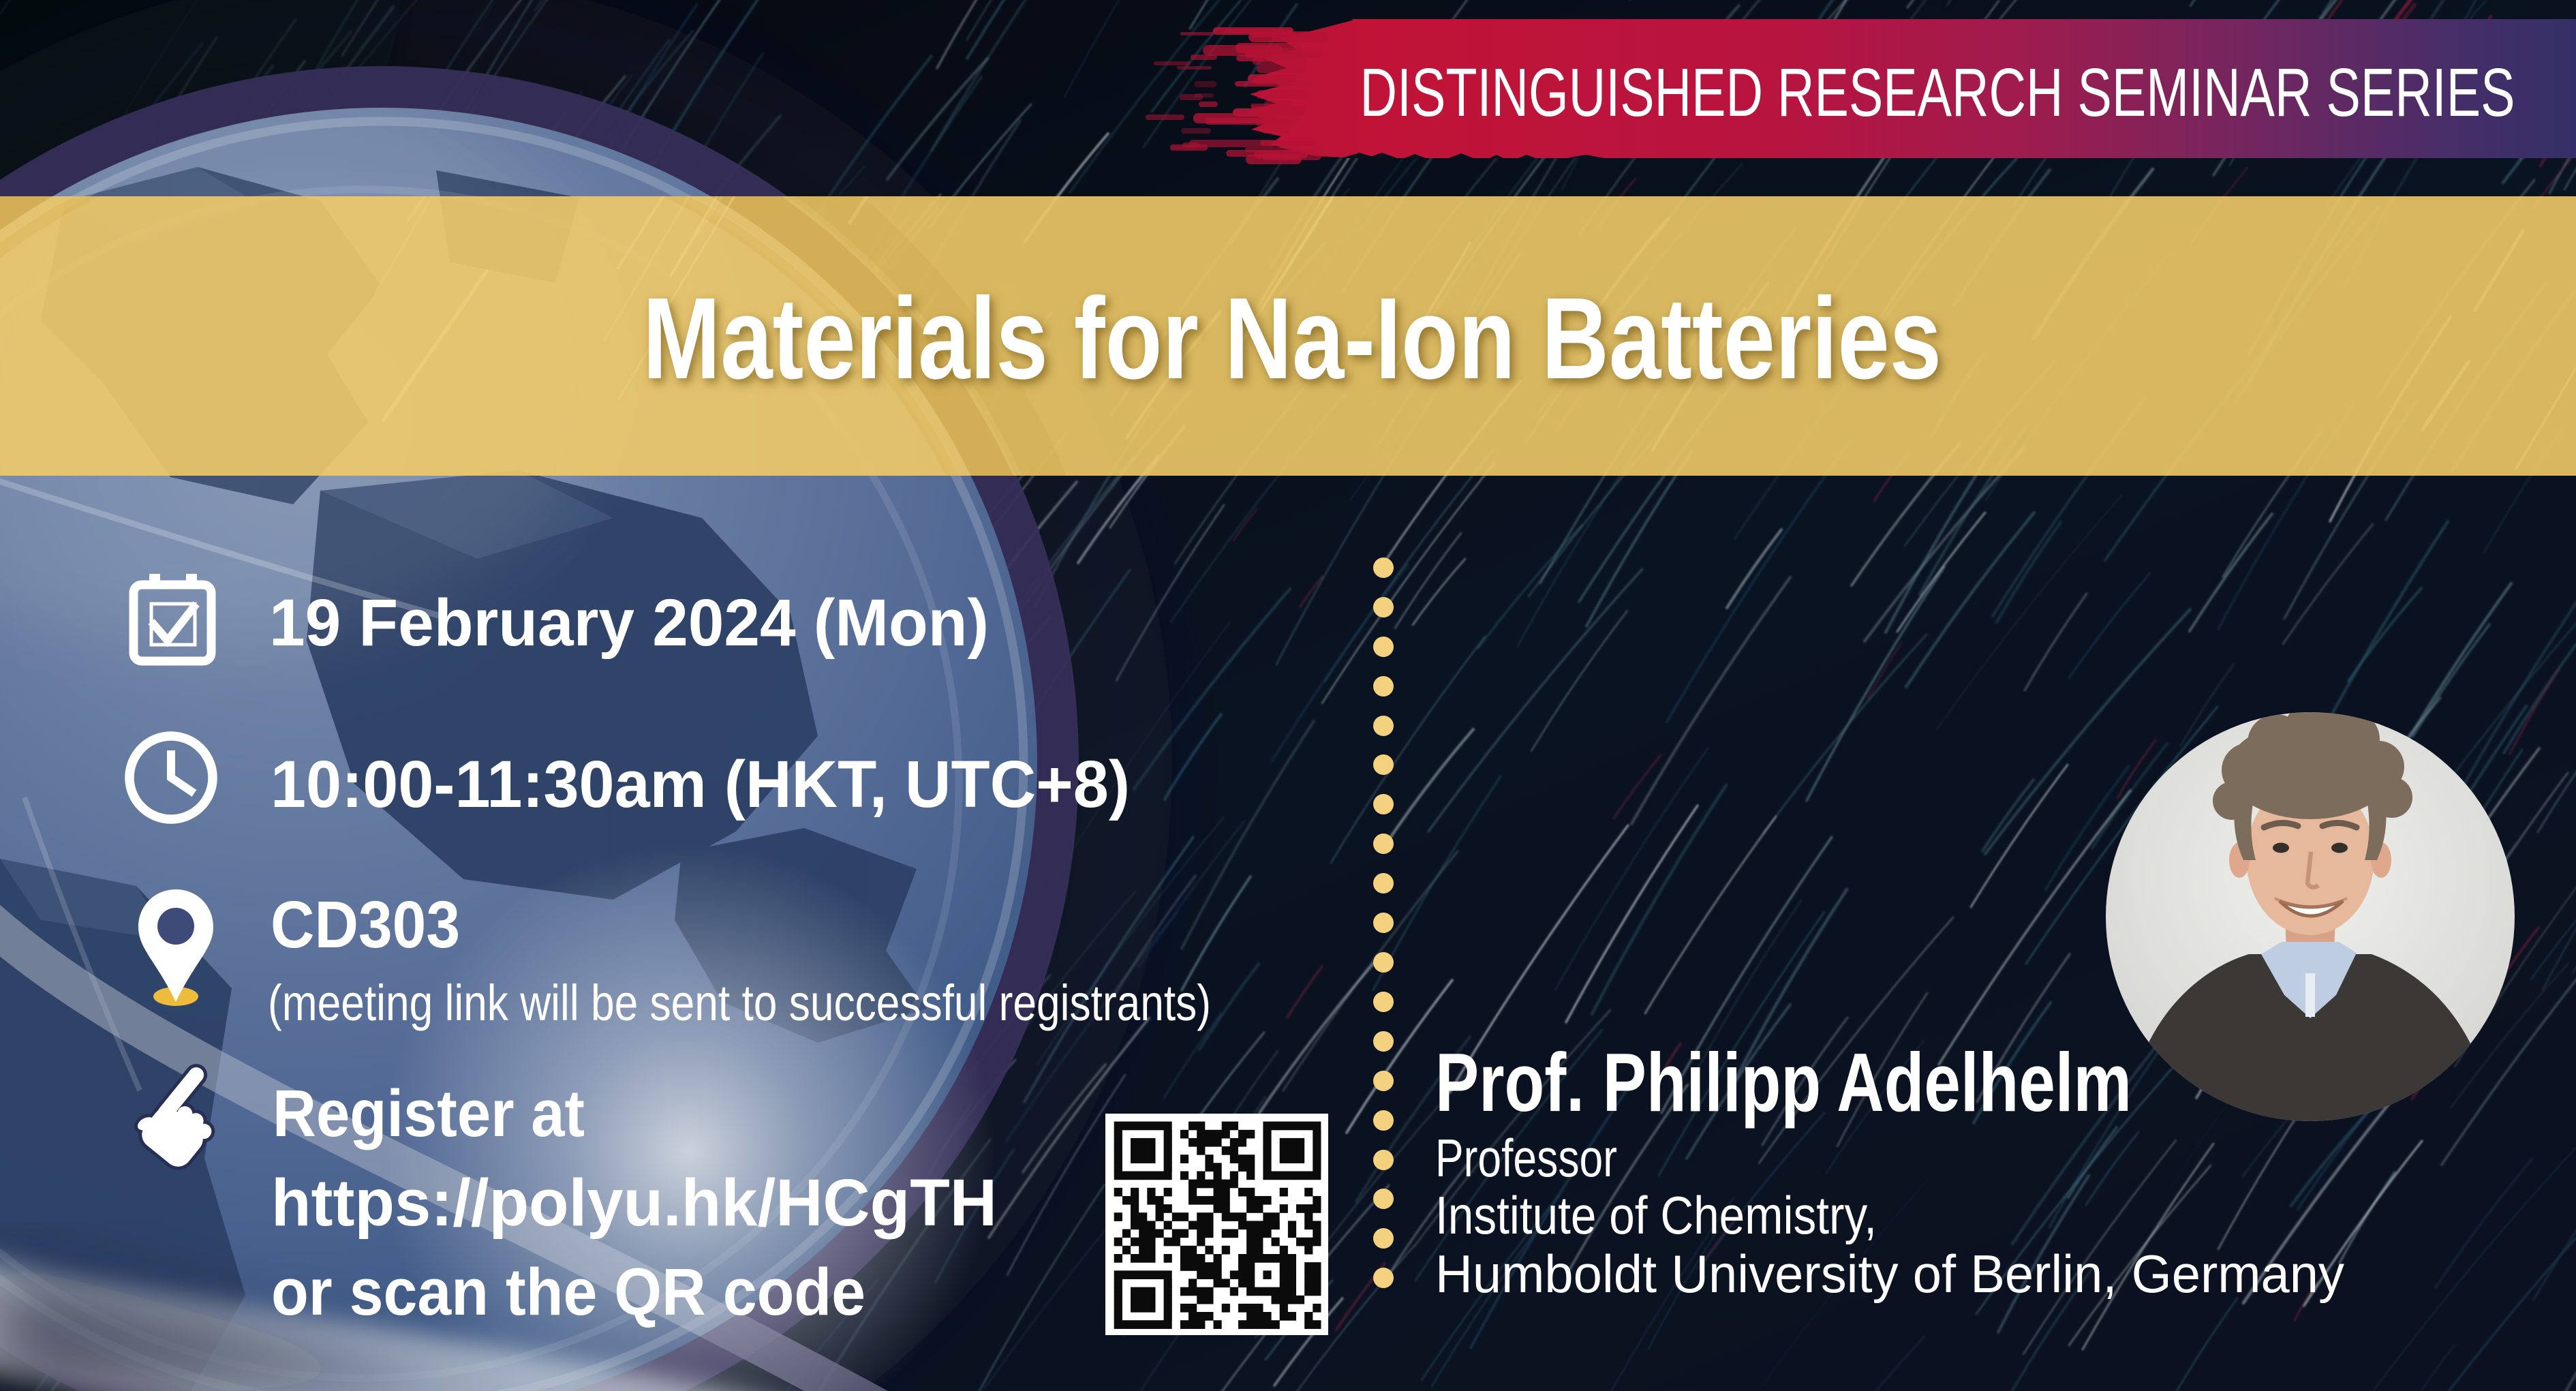 This screenshot has height=1391, width=2576. I want to click on svg-text: 19 February 2024 (Mon), so click(629, 622).